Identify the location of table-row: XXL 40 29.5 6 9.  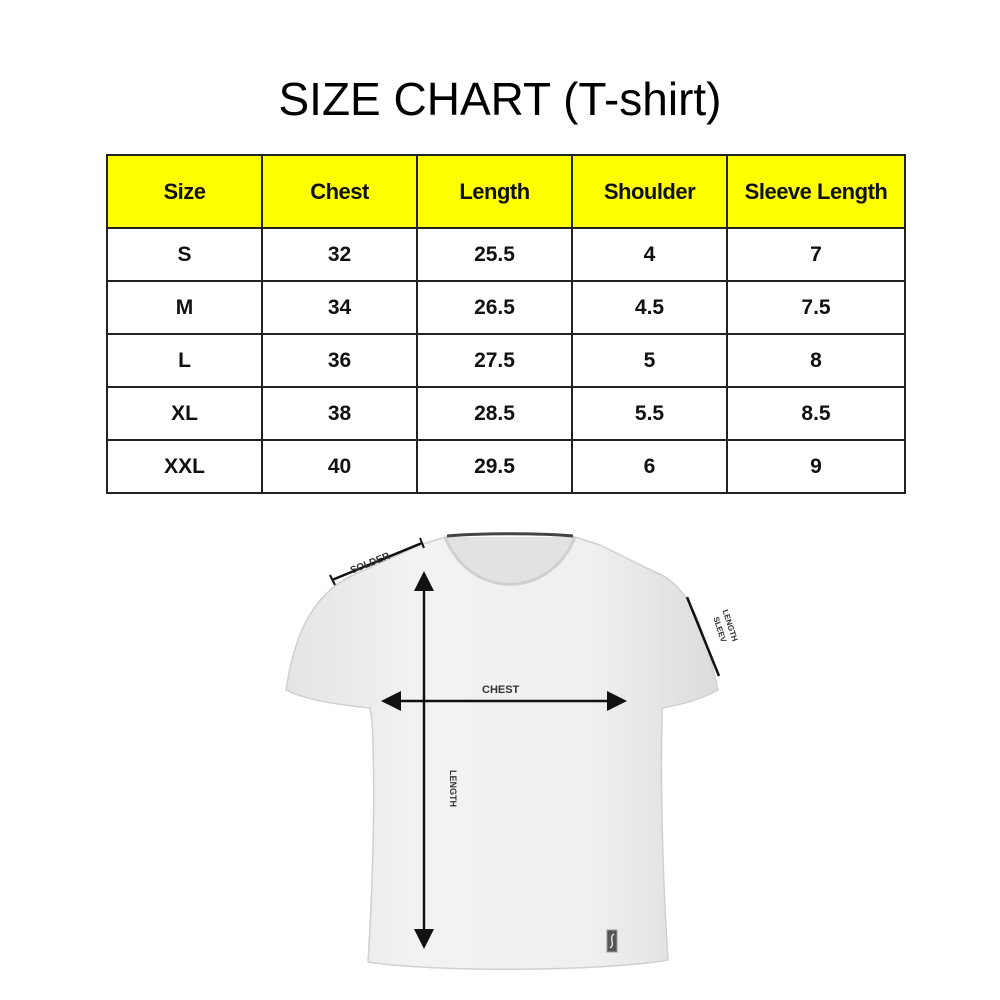
(506, 466).